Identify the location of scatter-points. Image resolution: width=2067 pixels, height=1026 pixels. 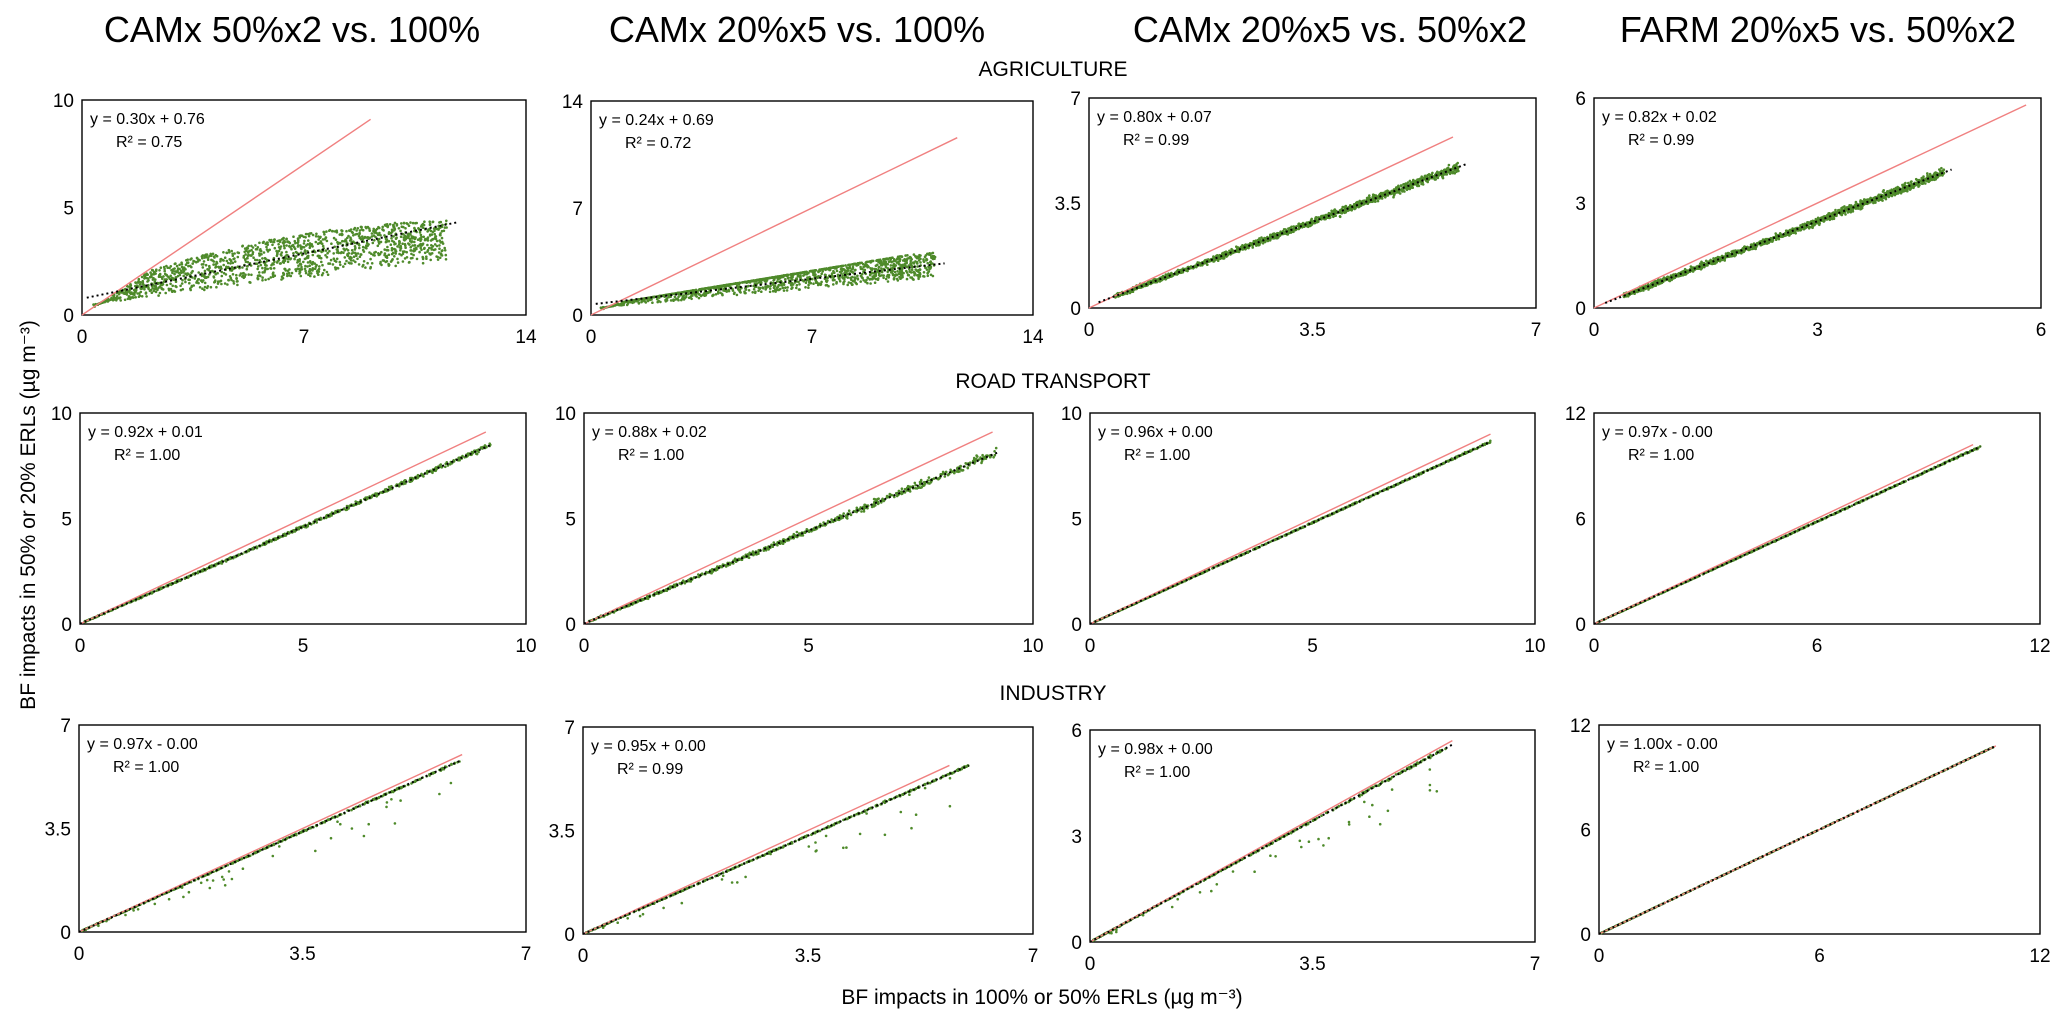
(270, 263).